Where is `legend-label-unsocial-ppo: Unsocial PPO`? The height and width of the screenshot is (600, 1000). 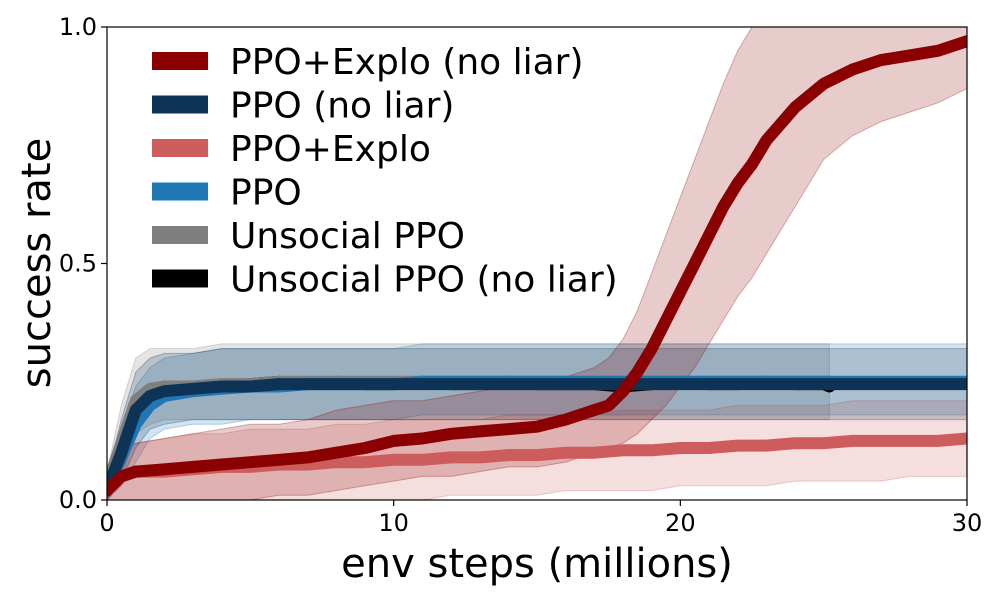 legend-label-unsocial-ppo: Unsocial PPO is located at coordinates (347, 236).